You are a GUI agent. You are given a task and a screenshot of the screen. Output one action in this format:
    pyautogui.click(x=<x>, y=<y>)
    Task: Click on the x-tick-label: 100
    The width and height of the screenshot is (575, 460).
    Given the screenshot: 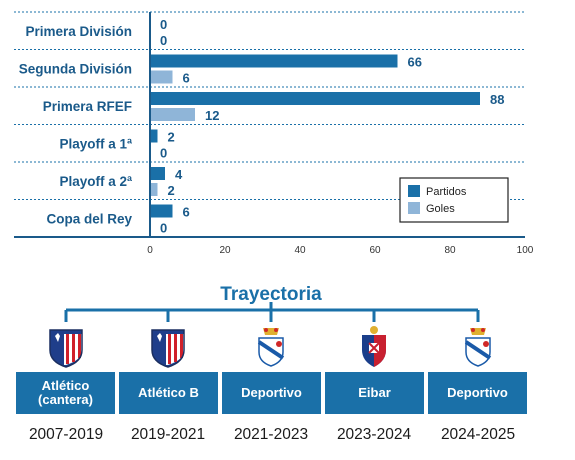 What is the action you would take?
    pyautogui.click(x=525, y=250)
    